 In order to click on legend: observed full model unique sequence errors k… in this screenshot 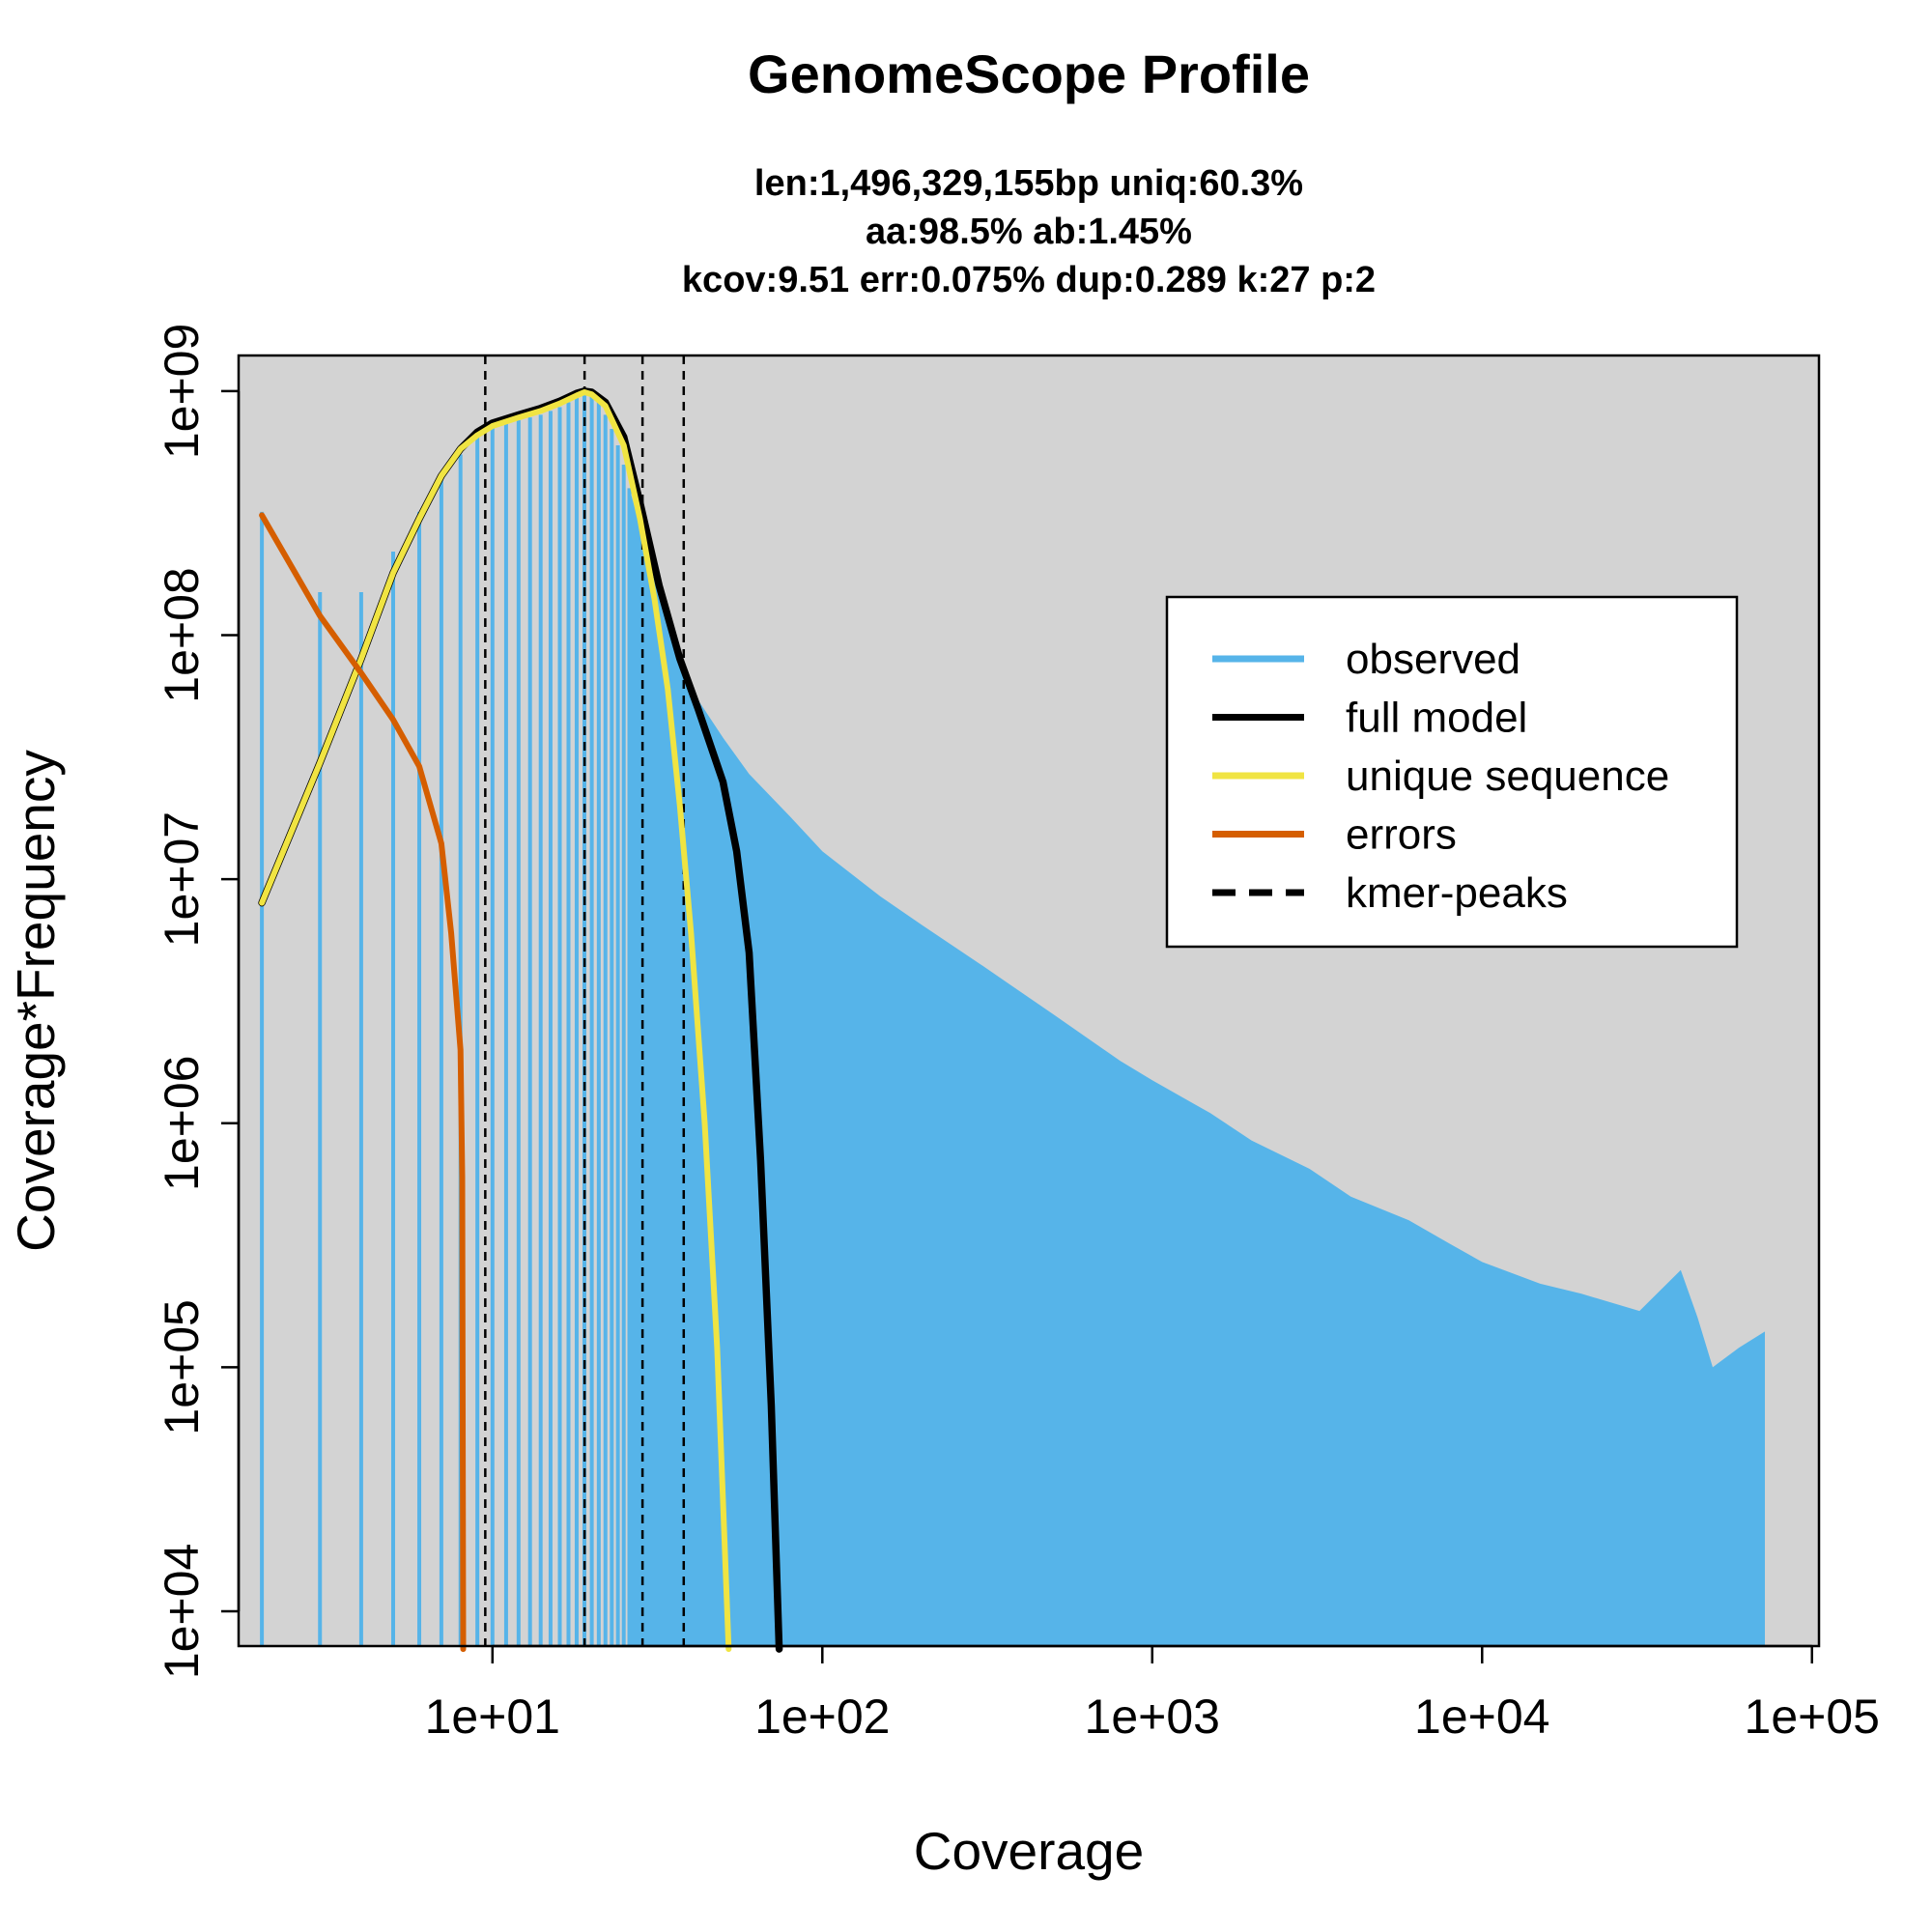, I will do `click(1452, 772)`.